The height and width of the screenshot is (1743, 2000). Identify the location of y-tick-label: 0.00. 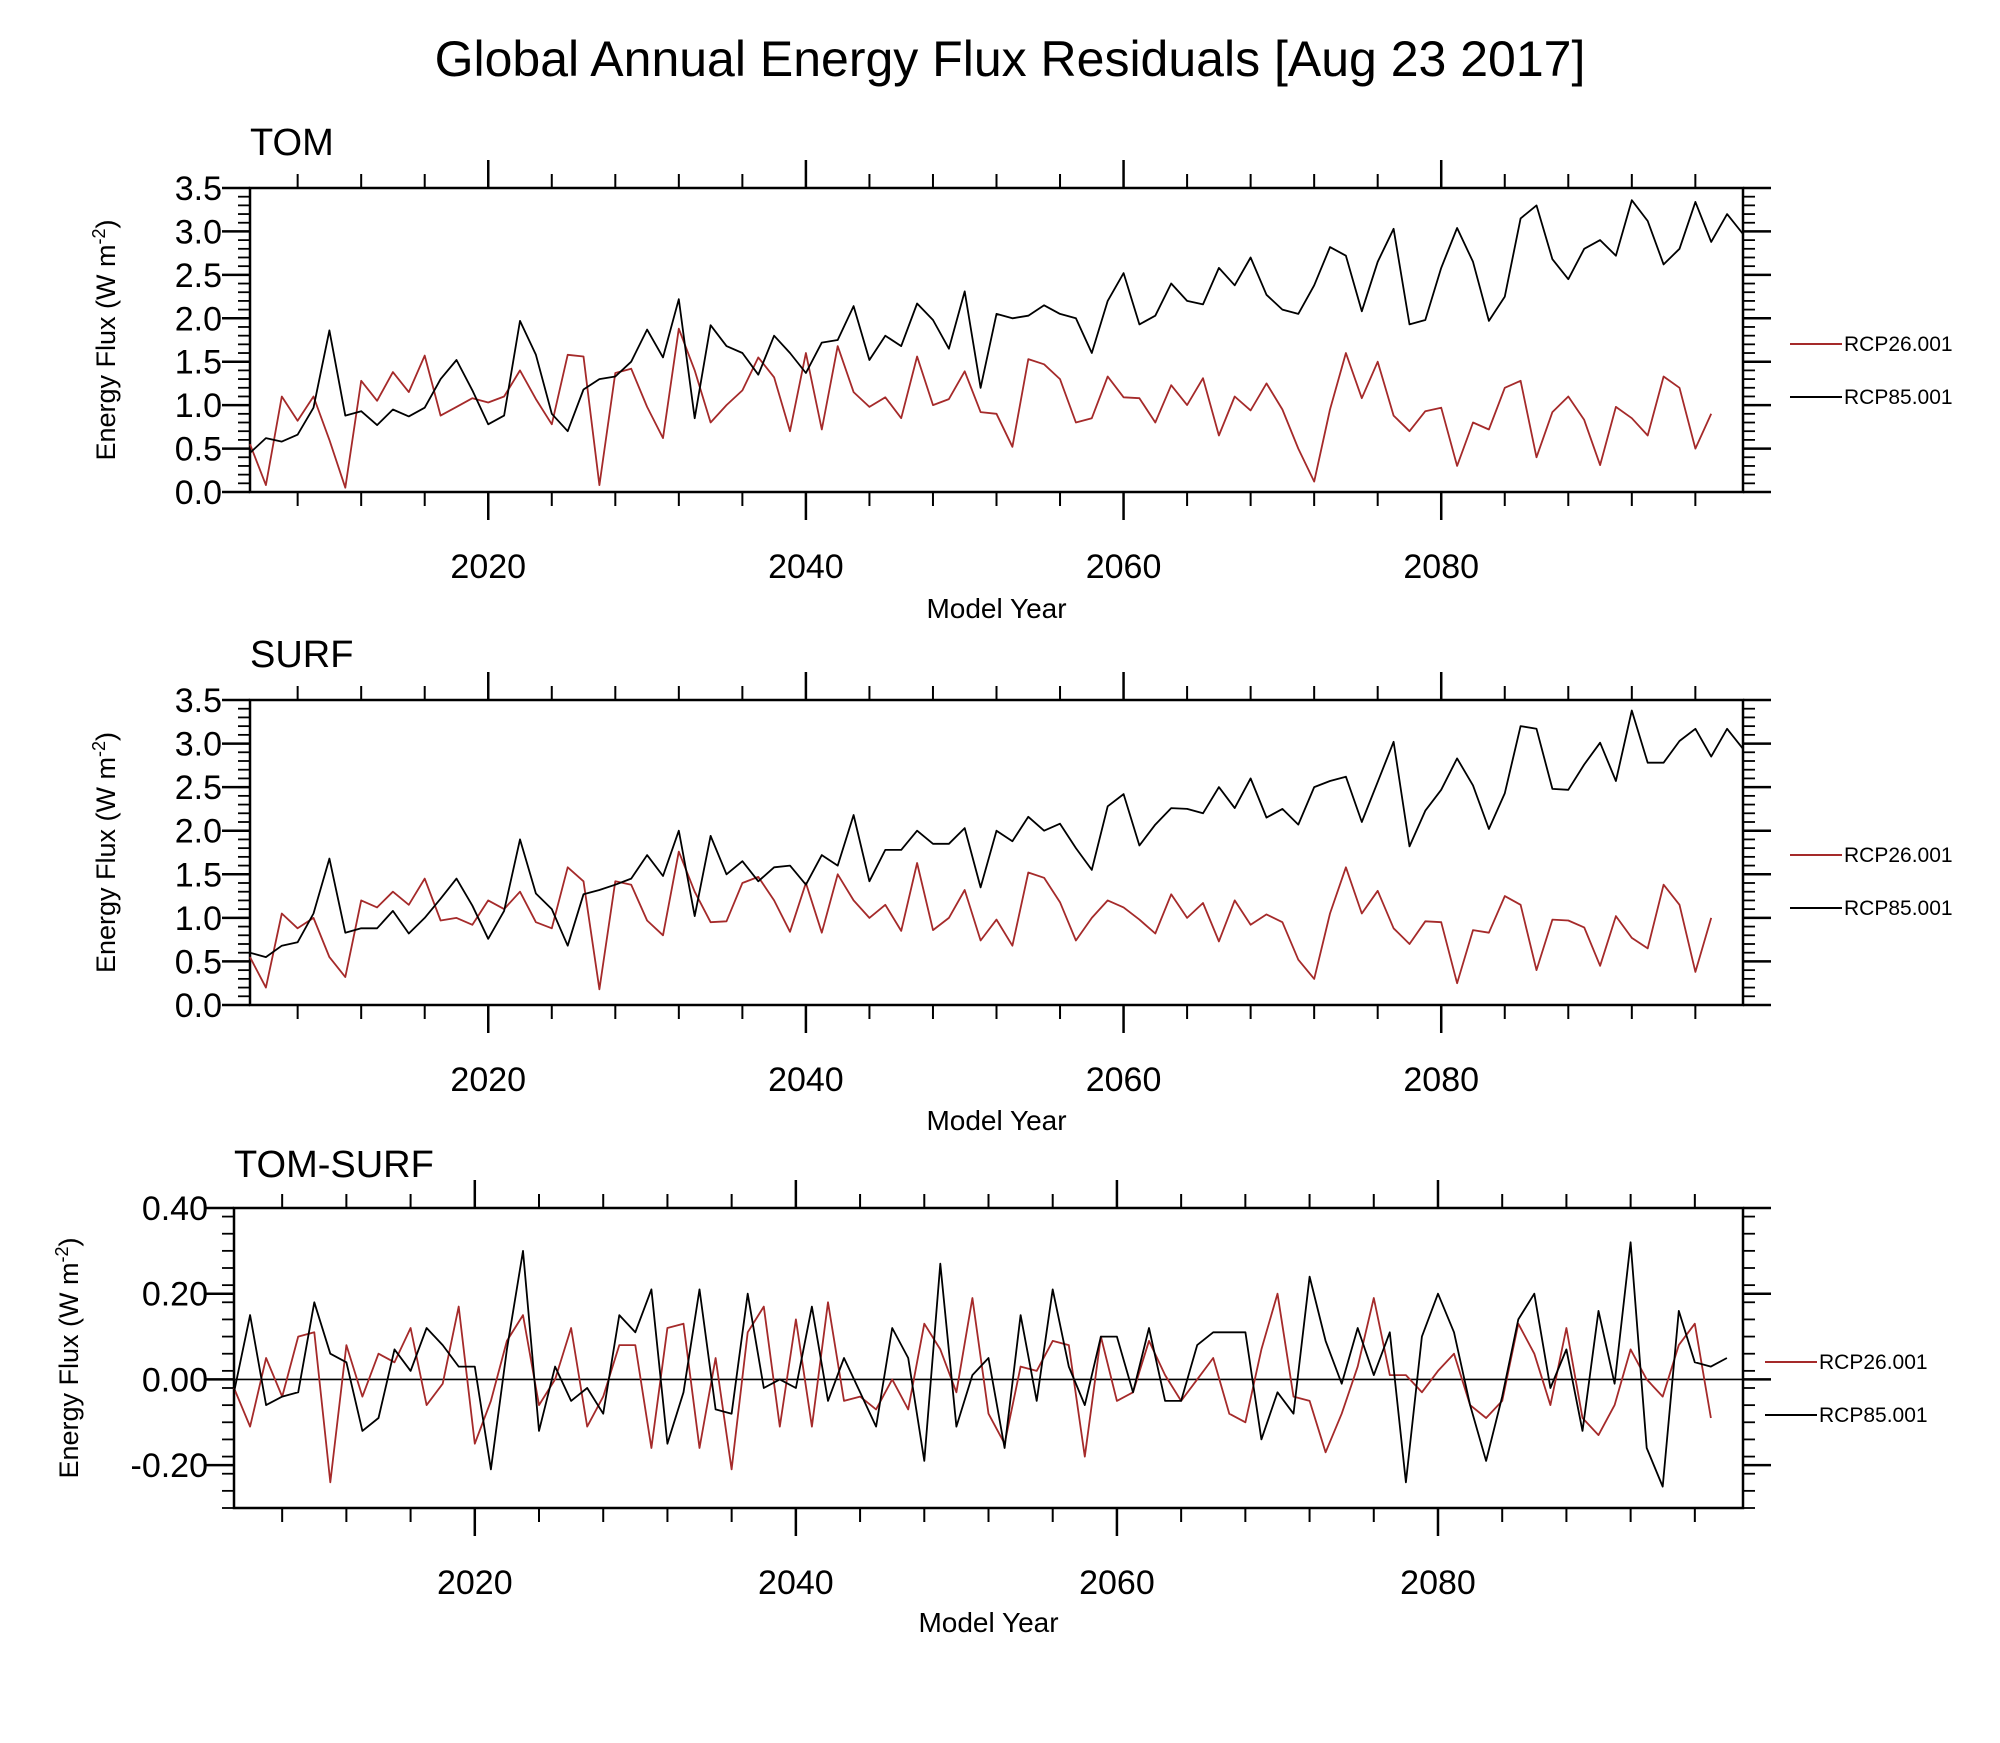
(175, 1380).